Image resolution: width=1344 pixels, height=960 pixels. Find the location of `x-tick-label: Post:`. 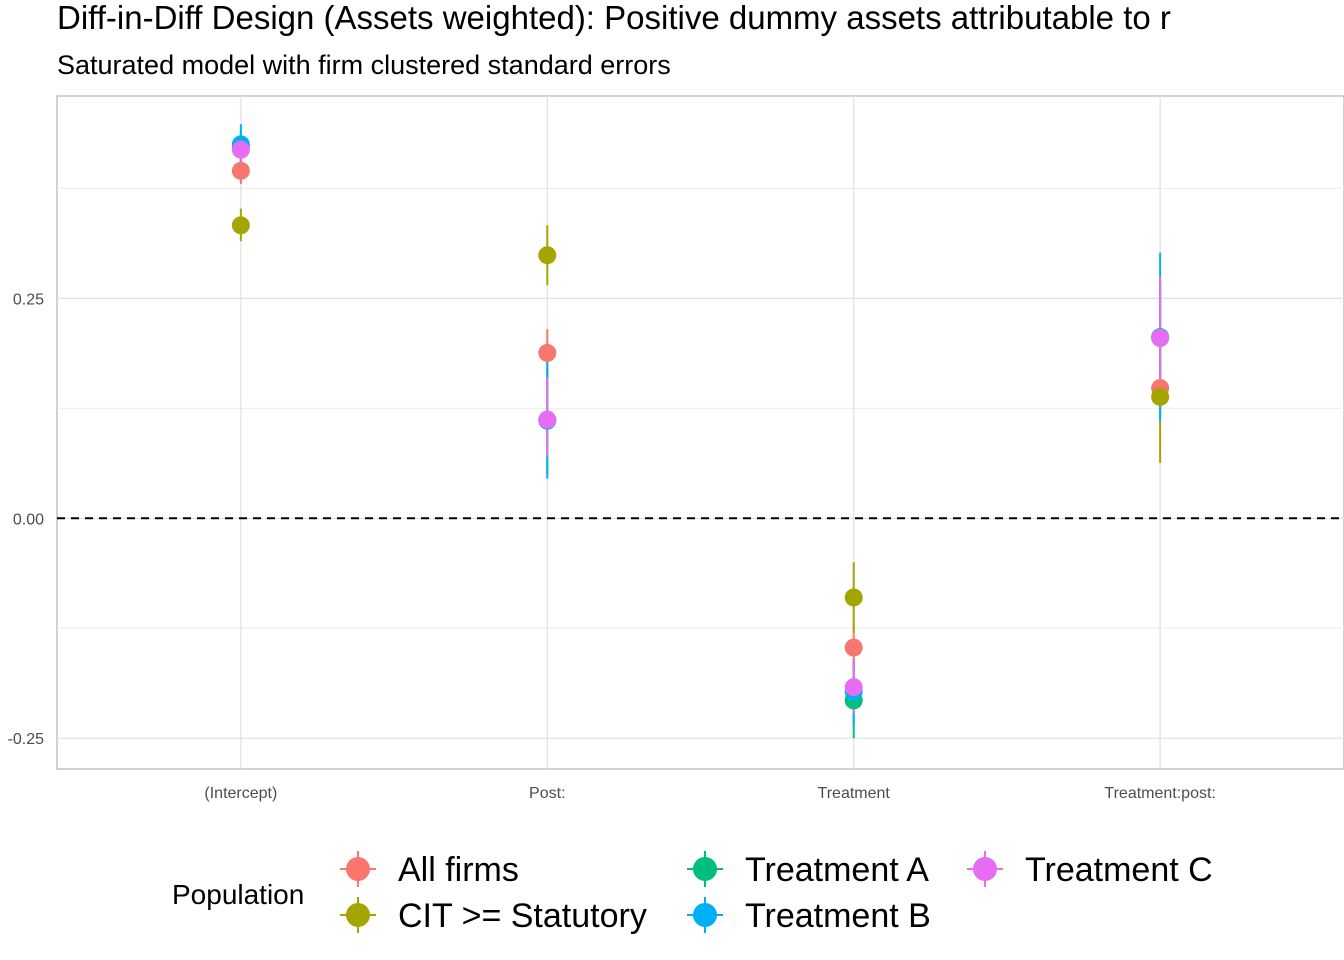

x-tick-label: Post: is located at coordinates (547, 793).